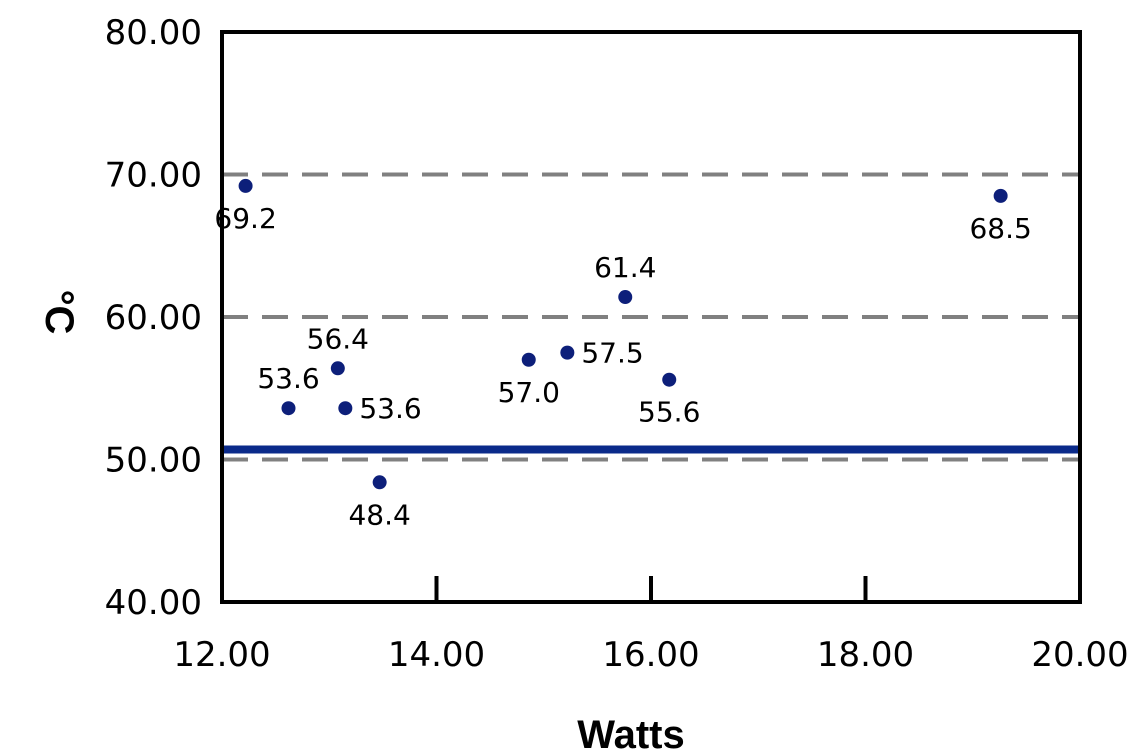 Image resolution: width=1135 pixels, height=754 pixels. What do you see at coordinates (1079, 655) in the screenshot?
I see `x-tick-label: 20.00` at bounding box center [1079, 655].